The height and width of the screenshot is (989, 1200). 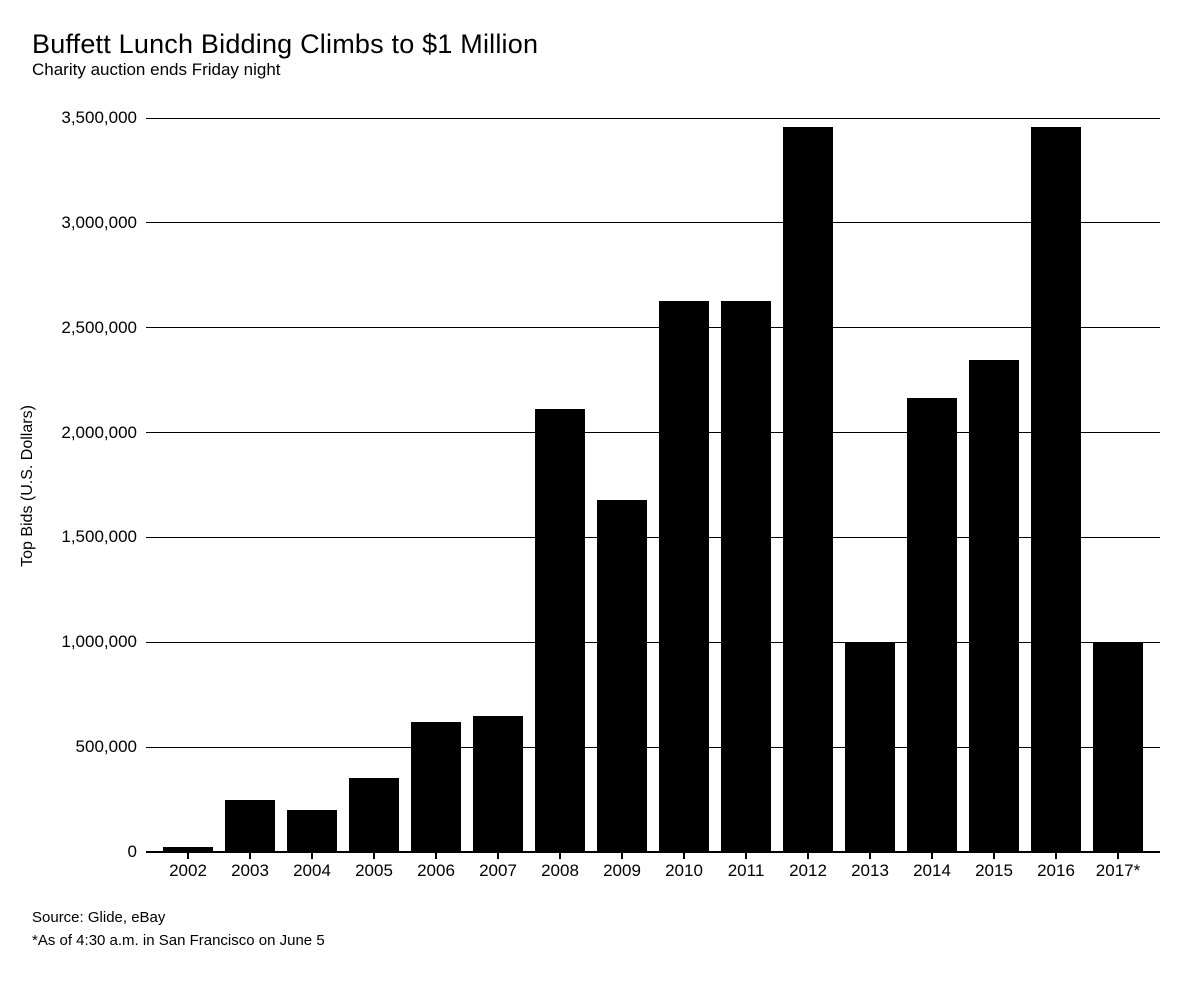 I want to click on y-tick-label: 2,000,000, so click(x=99, y=432).